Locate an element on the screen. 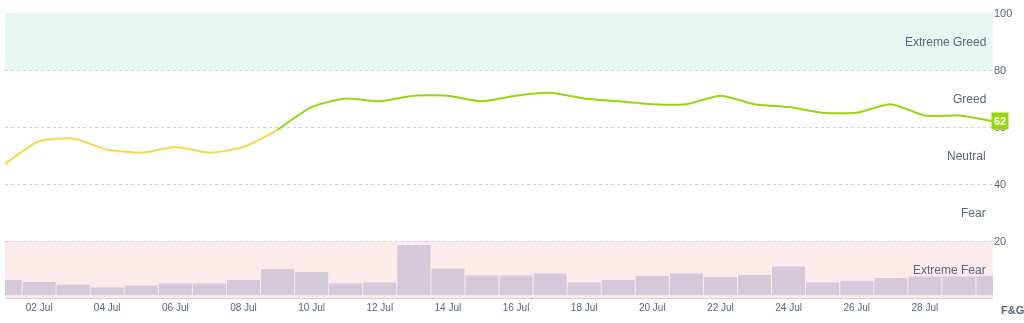  y-tick-label: 40 is located at coordinates (1000, 183).